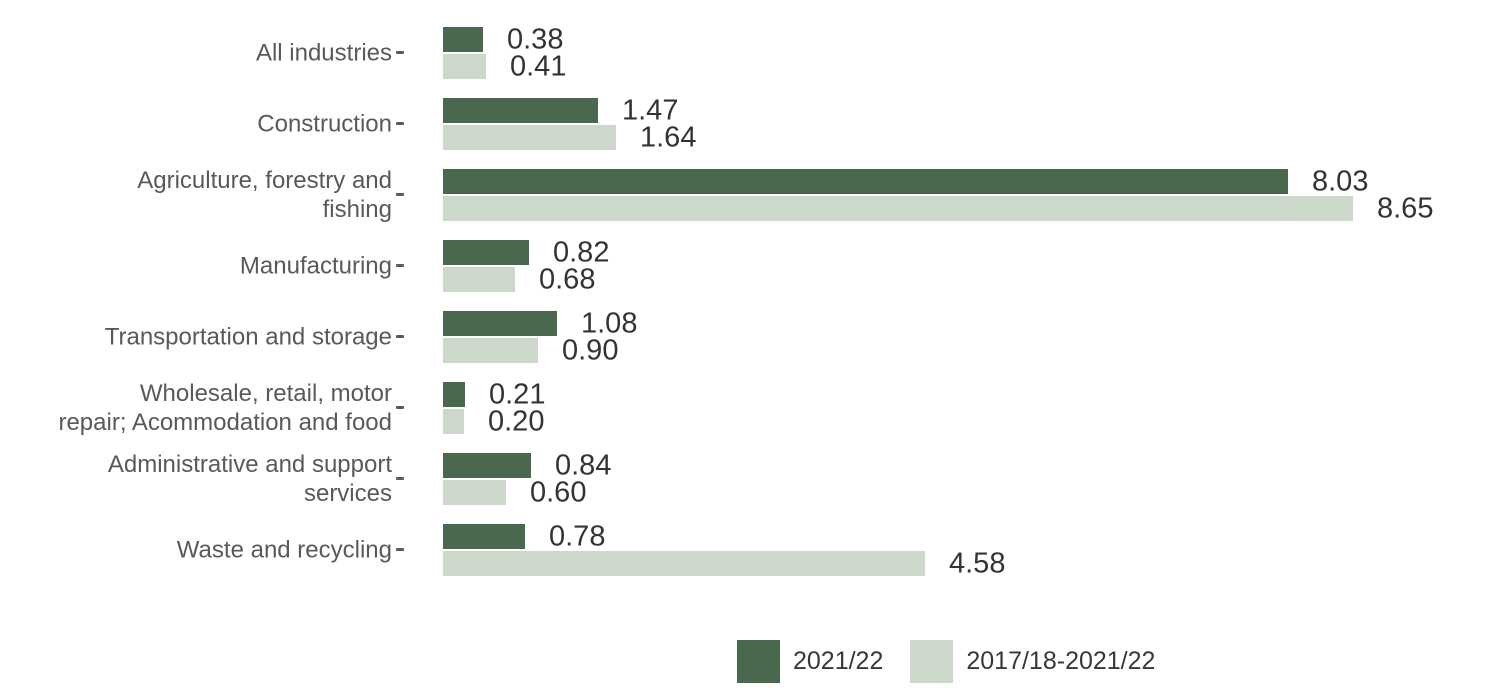 This screenshot has height=698, width=1500. Describe the element at coordinates (517, 394) in the screenshot. I see `value-label: 0.21` at that location.